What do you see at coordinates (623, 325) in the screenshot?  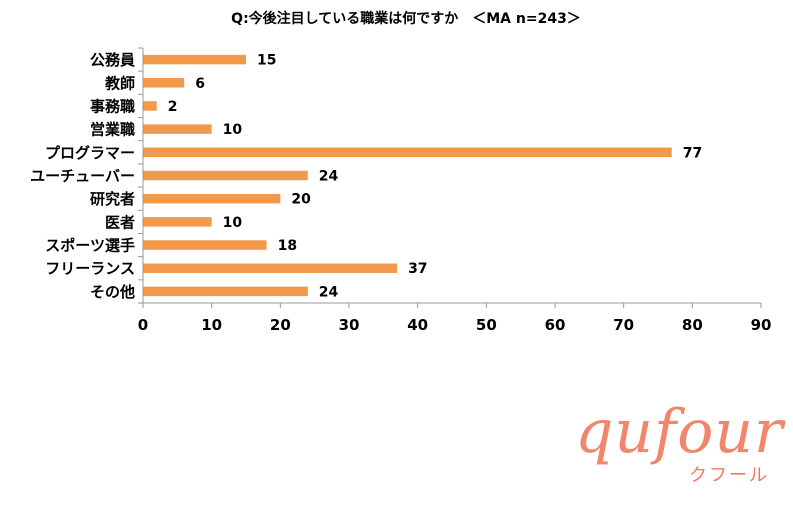 I see `x-tick-label-7: 70` at bounding box center [623, 325].